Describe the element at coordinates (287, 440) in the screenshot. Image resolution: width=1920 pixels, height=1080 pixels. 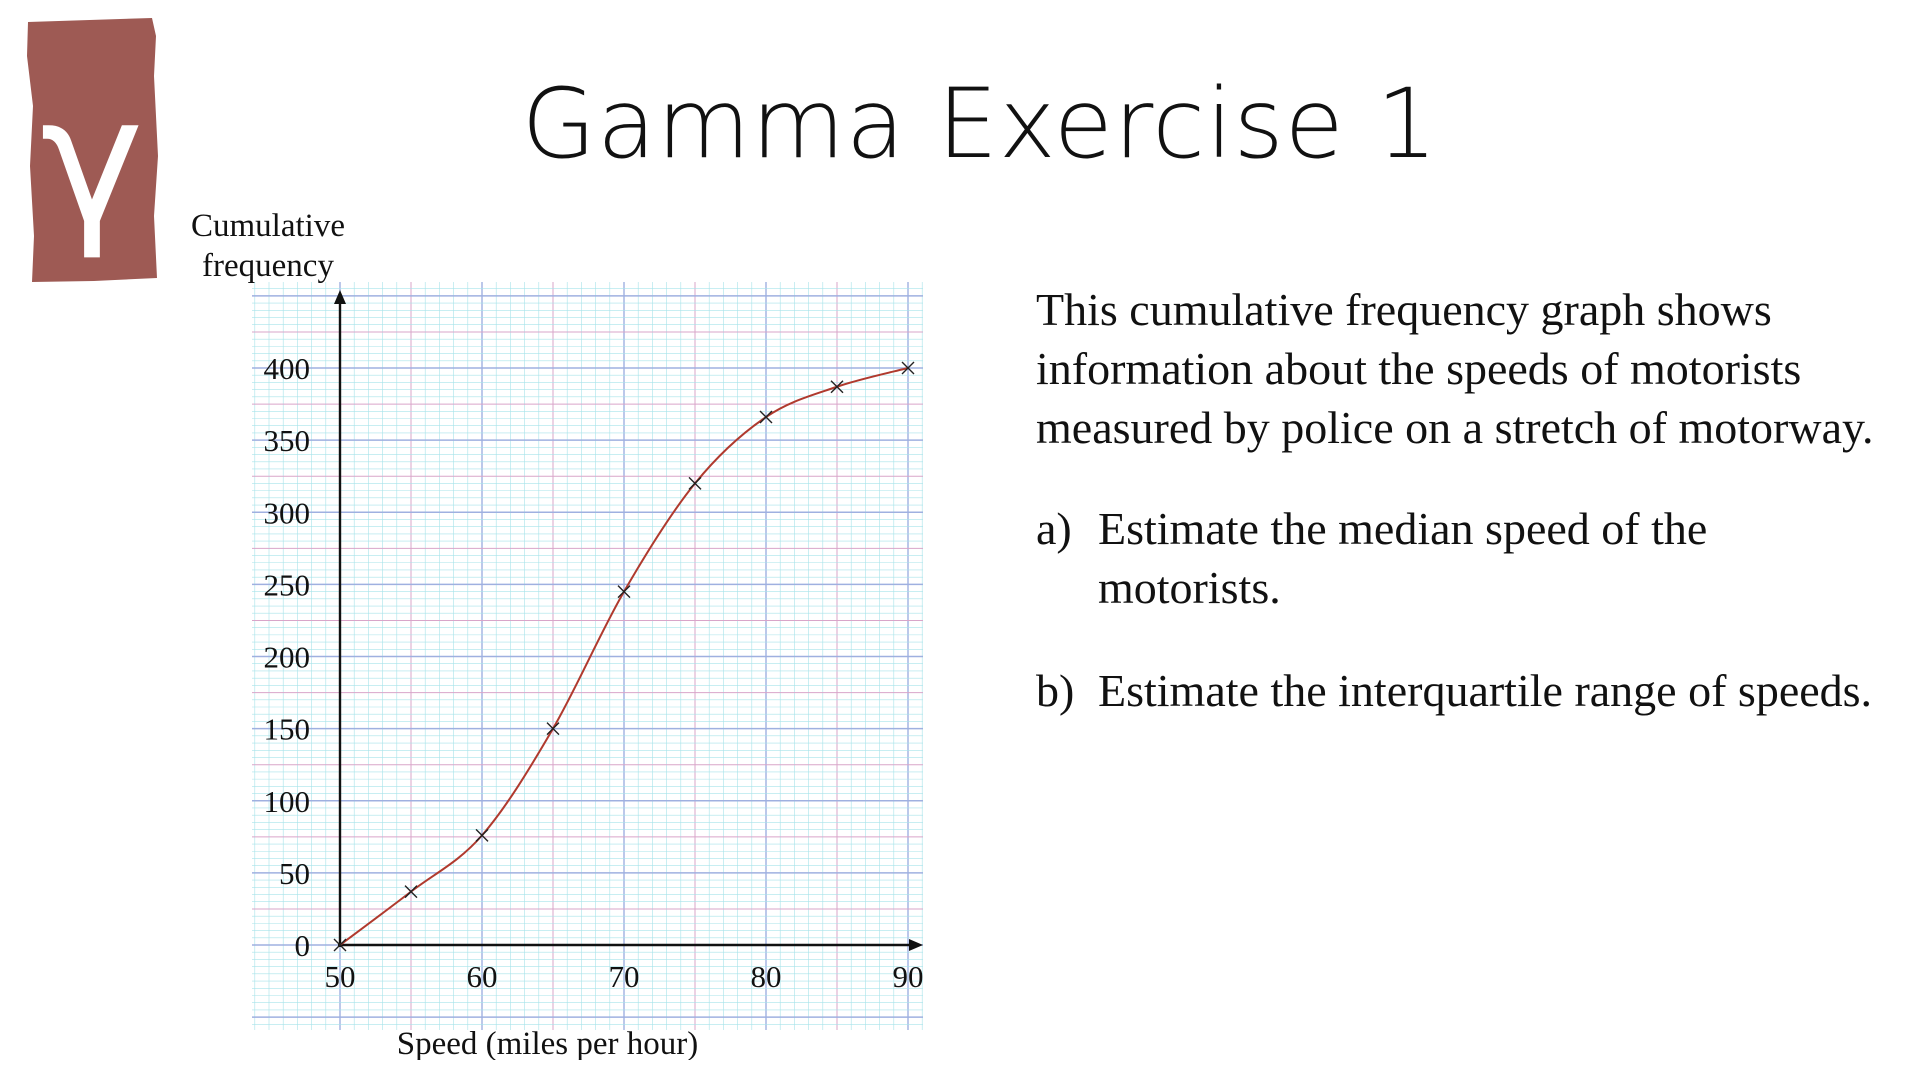
I see `y-tick-label: 350` at that location.